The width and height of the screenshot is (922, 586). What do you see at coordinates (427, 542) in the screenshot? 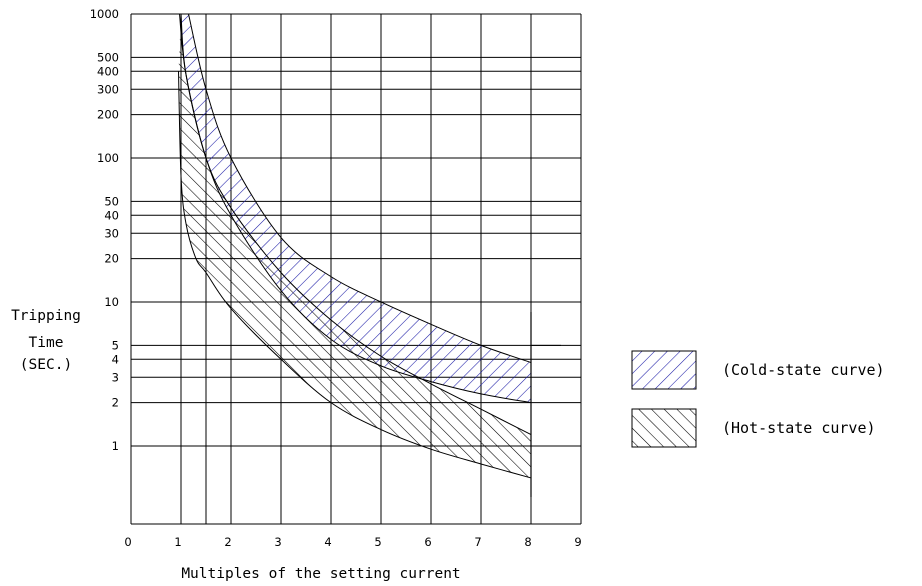
I see `x-tick-label: 6` at bounding box center [427, 542].